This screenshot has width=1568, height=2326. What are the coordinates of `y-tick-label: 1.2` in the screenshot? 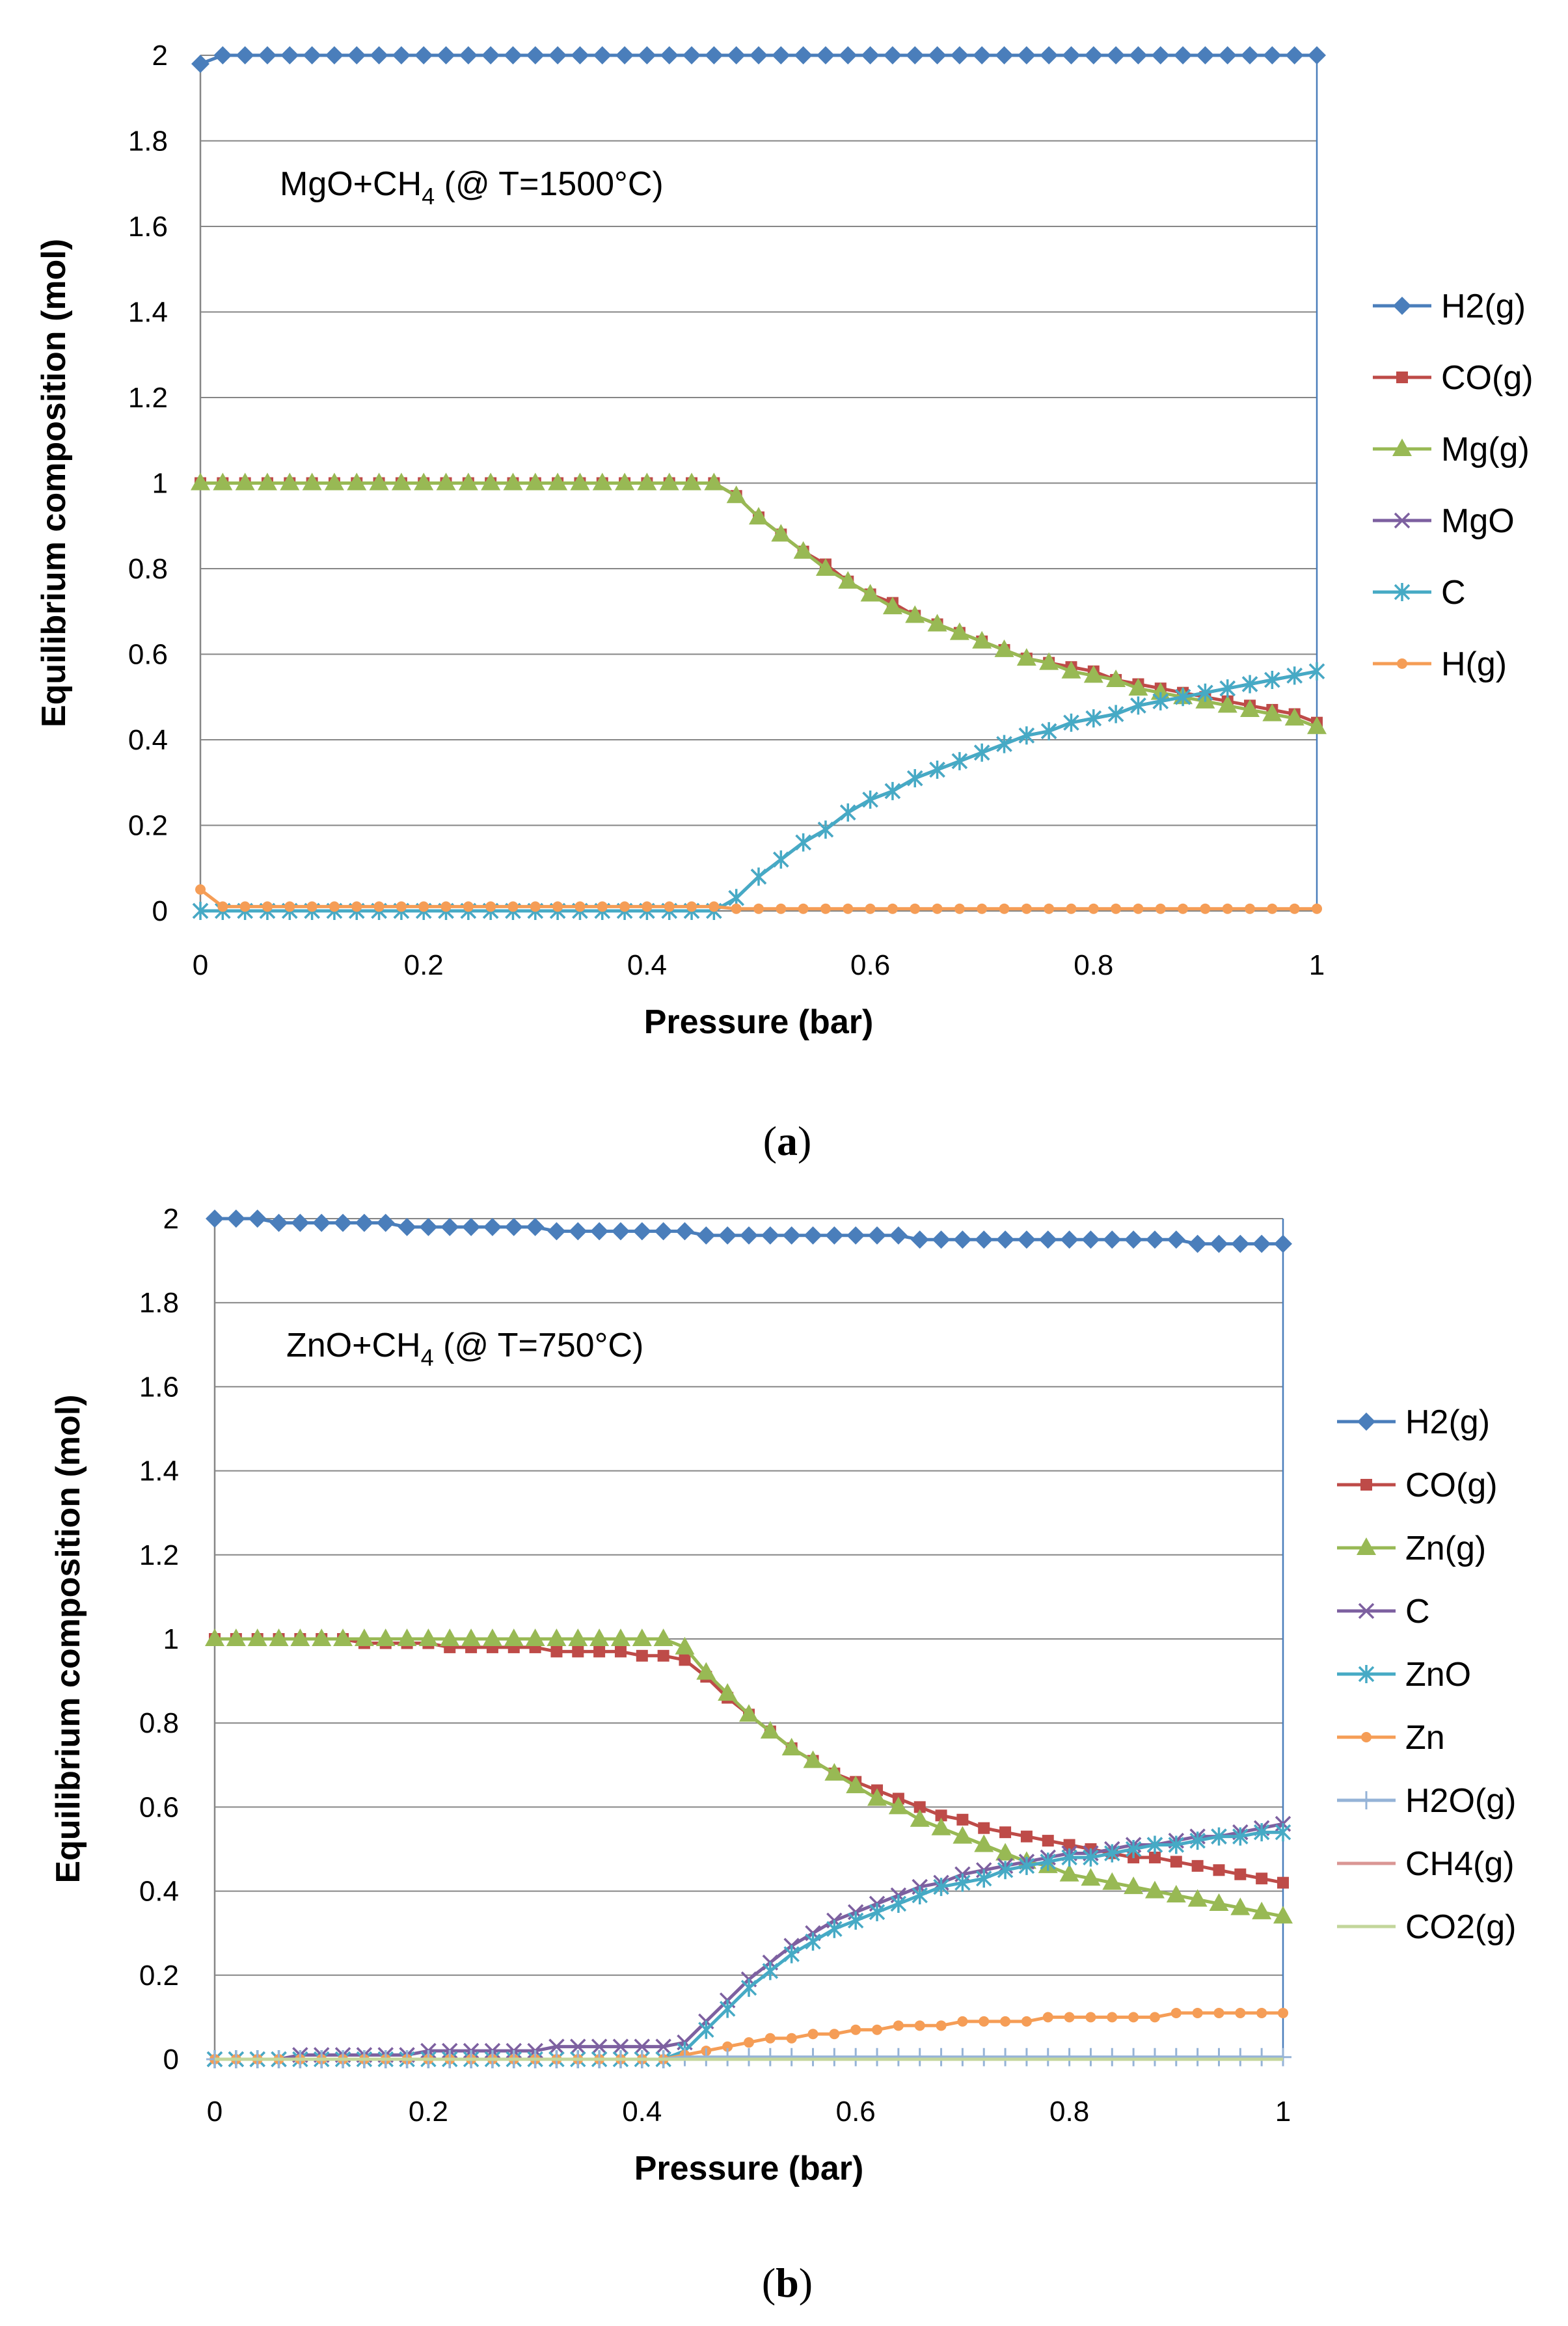 It's located at (148, 398).